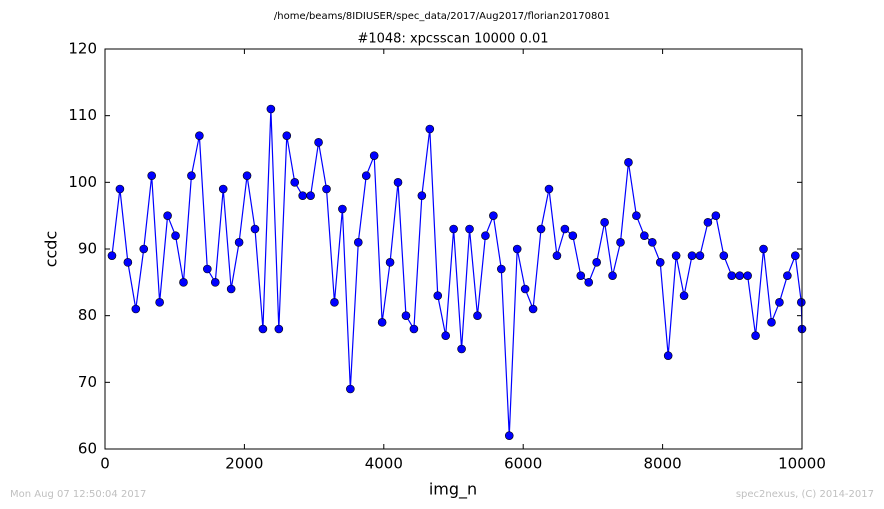 Image resolution: width=884 pixels, height=509 pixels. I want to click on y-tick-label: 120, so click(82, 49).